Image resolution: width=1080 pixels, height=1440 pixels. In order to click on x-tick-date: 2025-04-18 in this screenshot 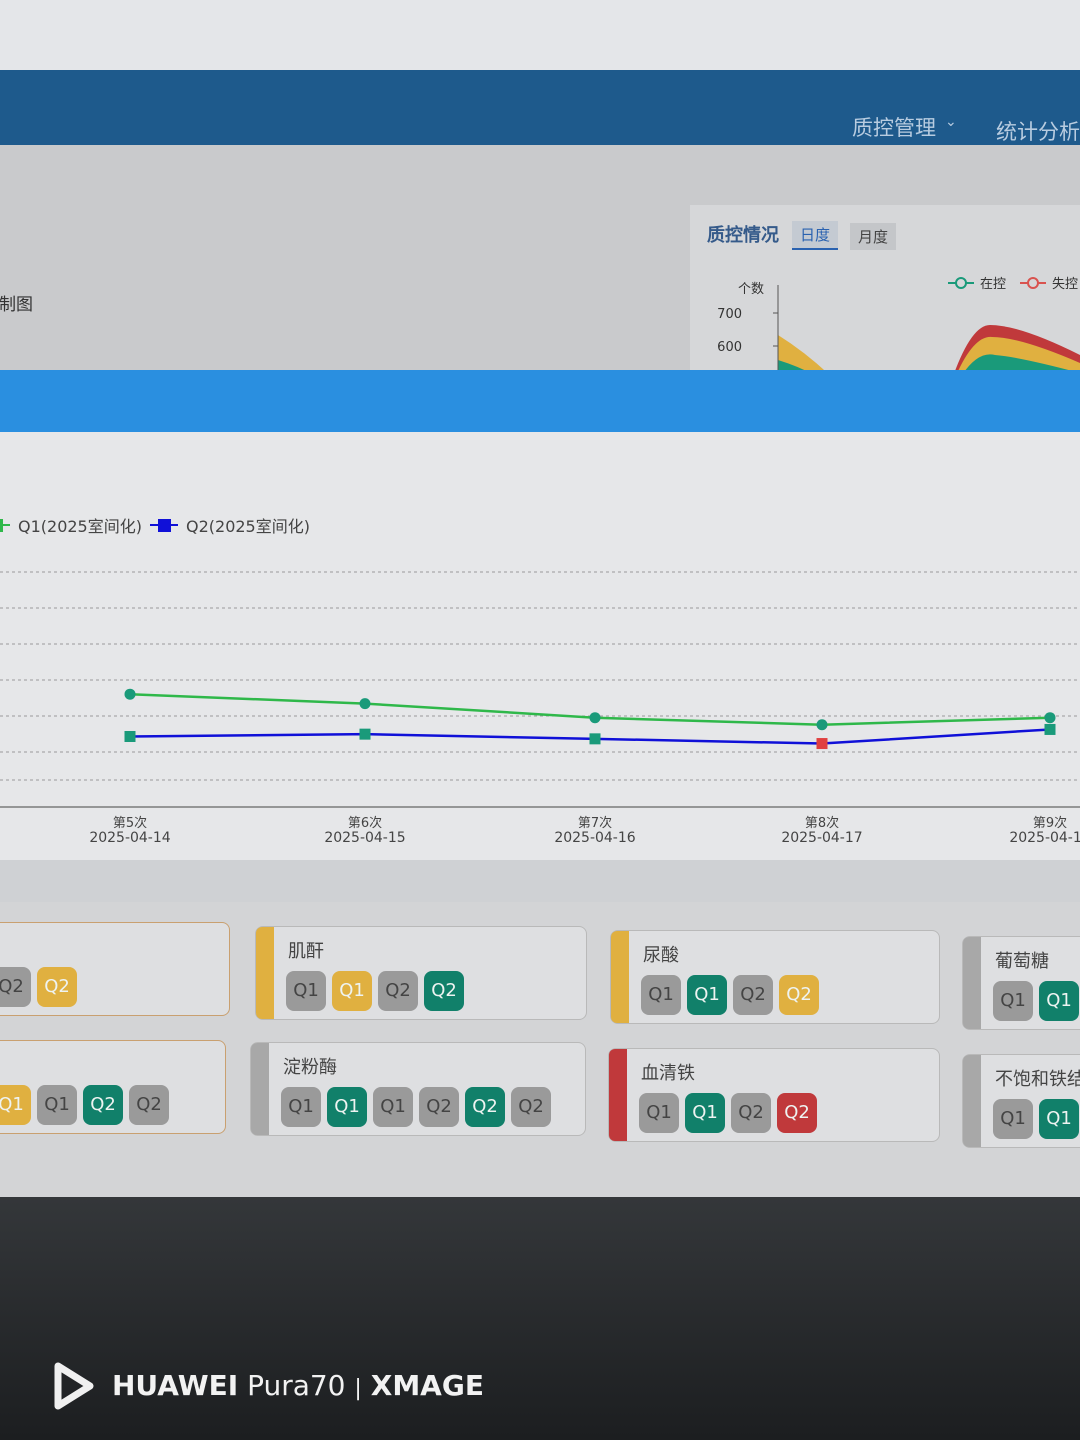, I will do `click(1044, 838)`.